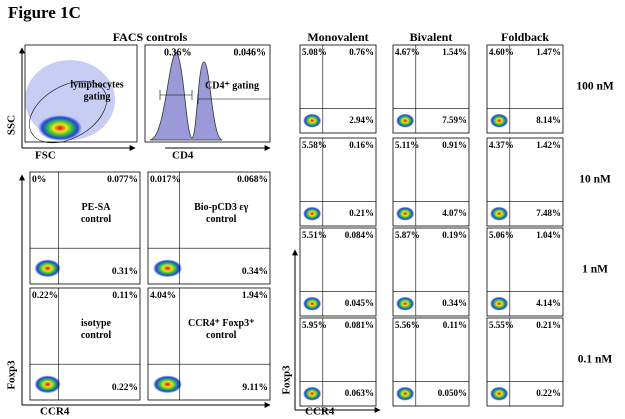 The image size is (625, 419). What do you see at coordinates (548, 235) in the screenshot?
I see `quadrant-percent: 1.04%` at bounding box center [548, 235].